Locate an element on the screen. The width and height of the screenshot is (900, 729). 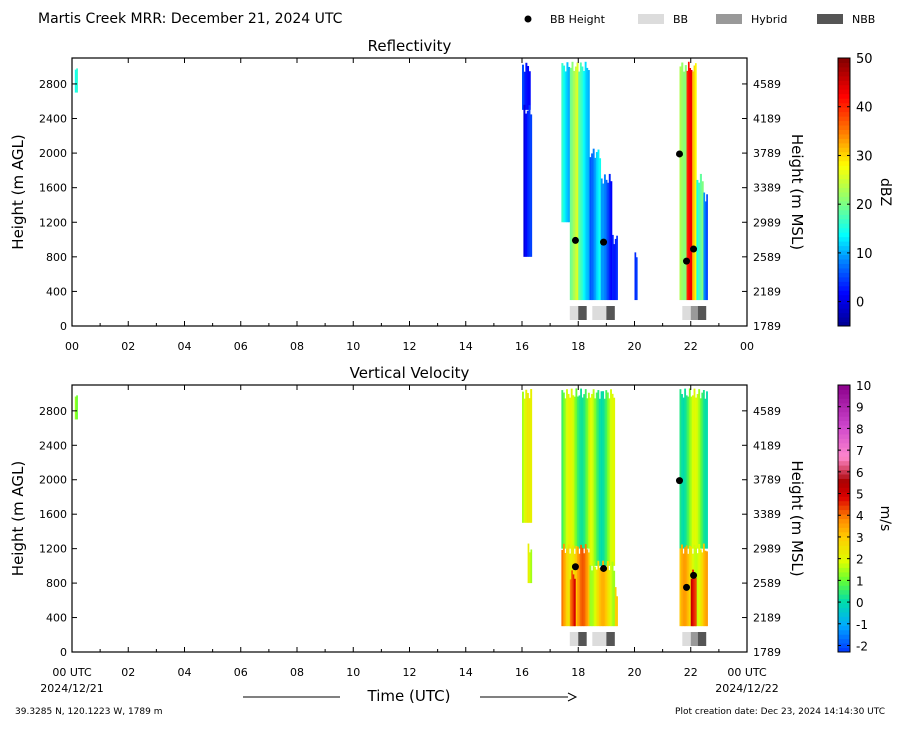
x-tick-label: 10 is located at coordinates (353, 672).